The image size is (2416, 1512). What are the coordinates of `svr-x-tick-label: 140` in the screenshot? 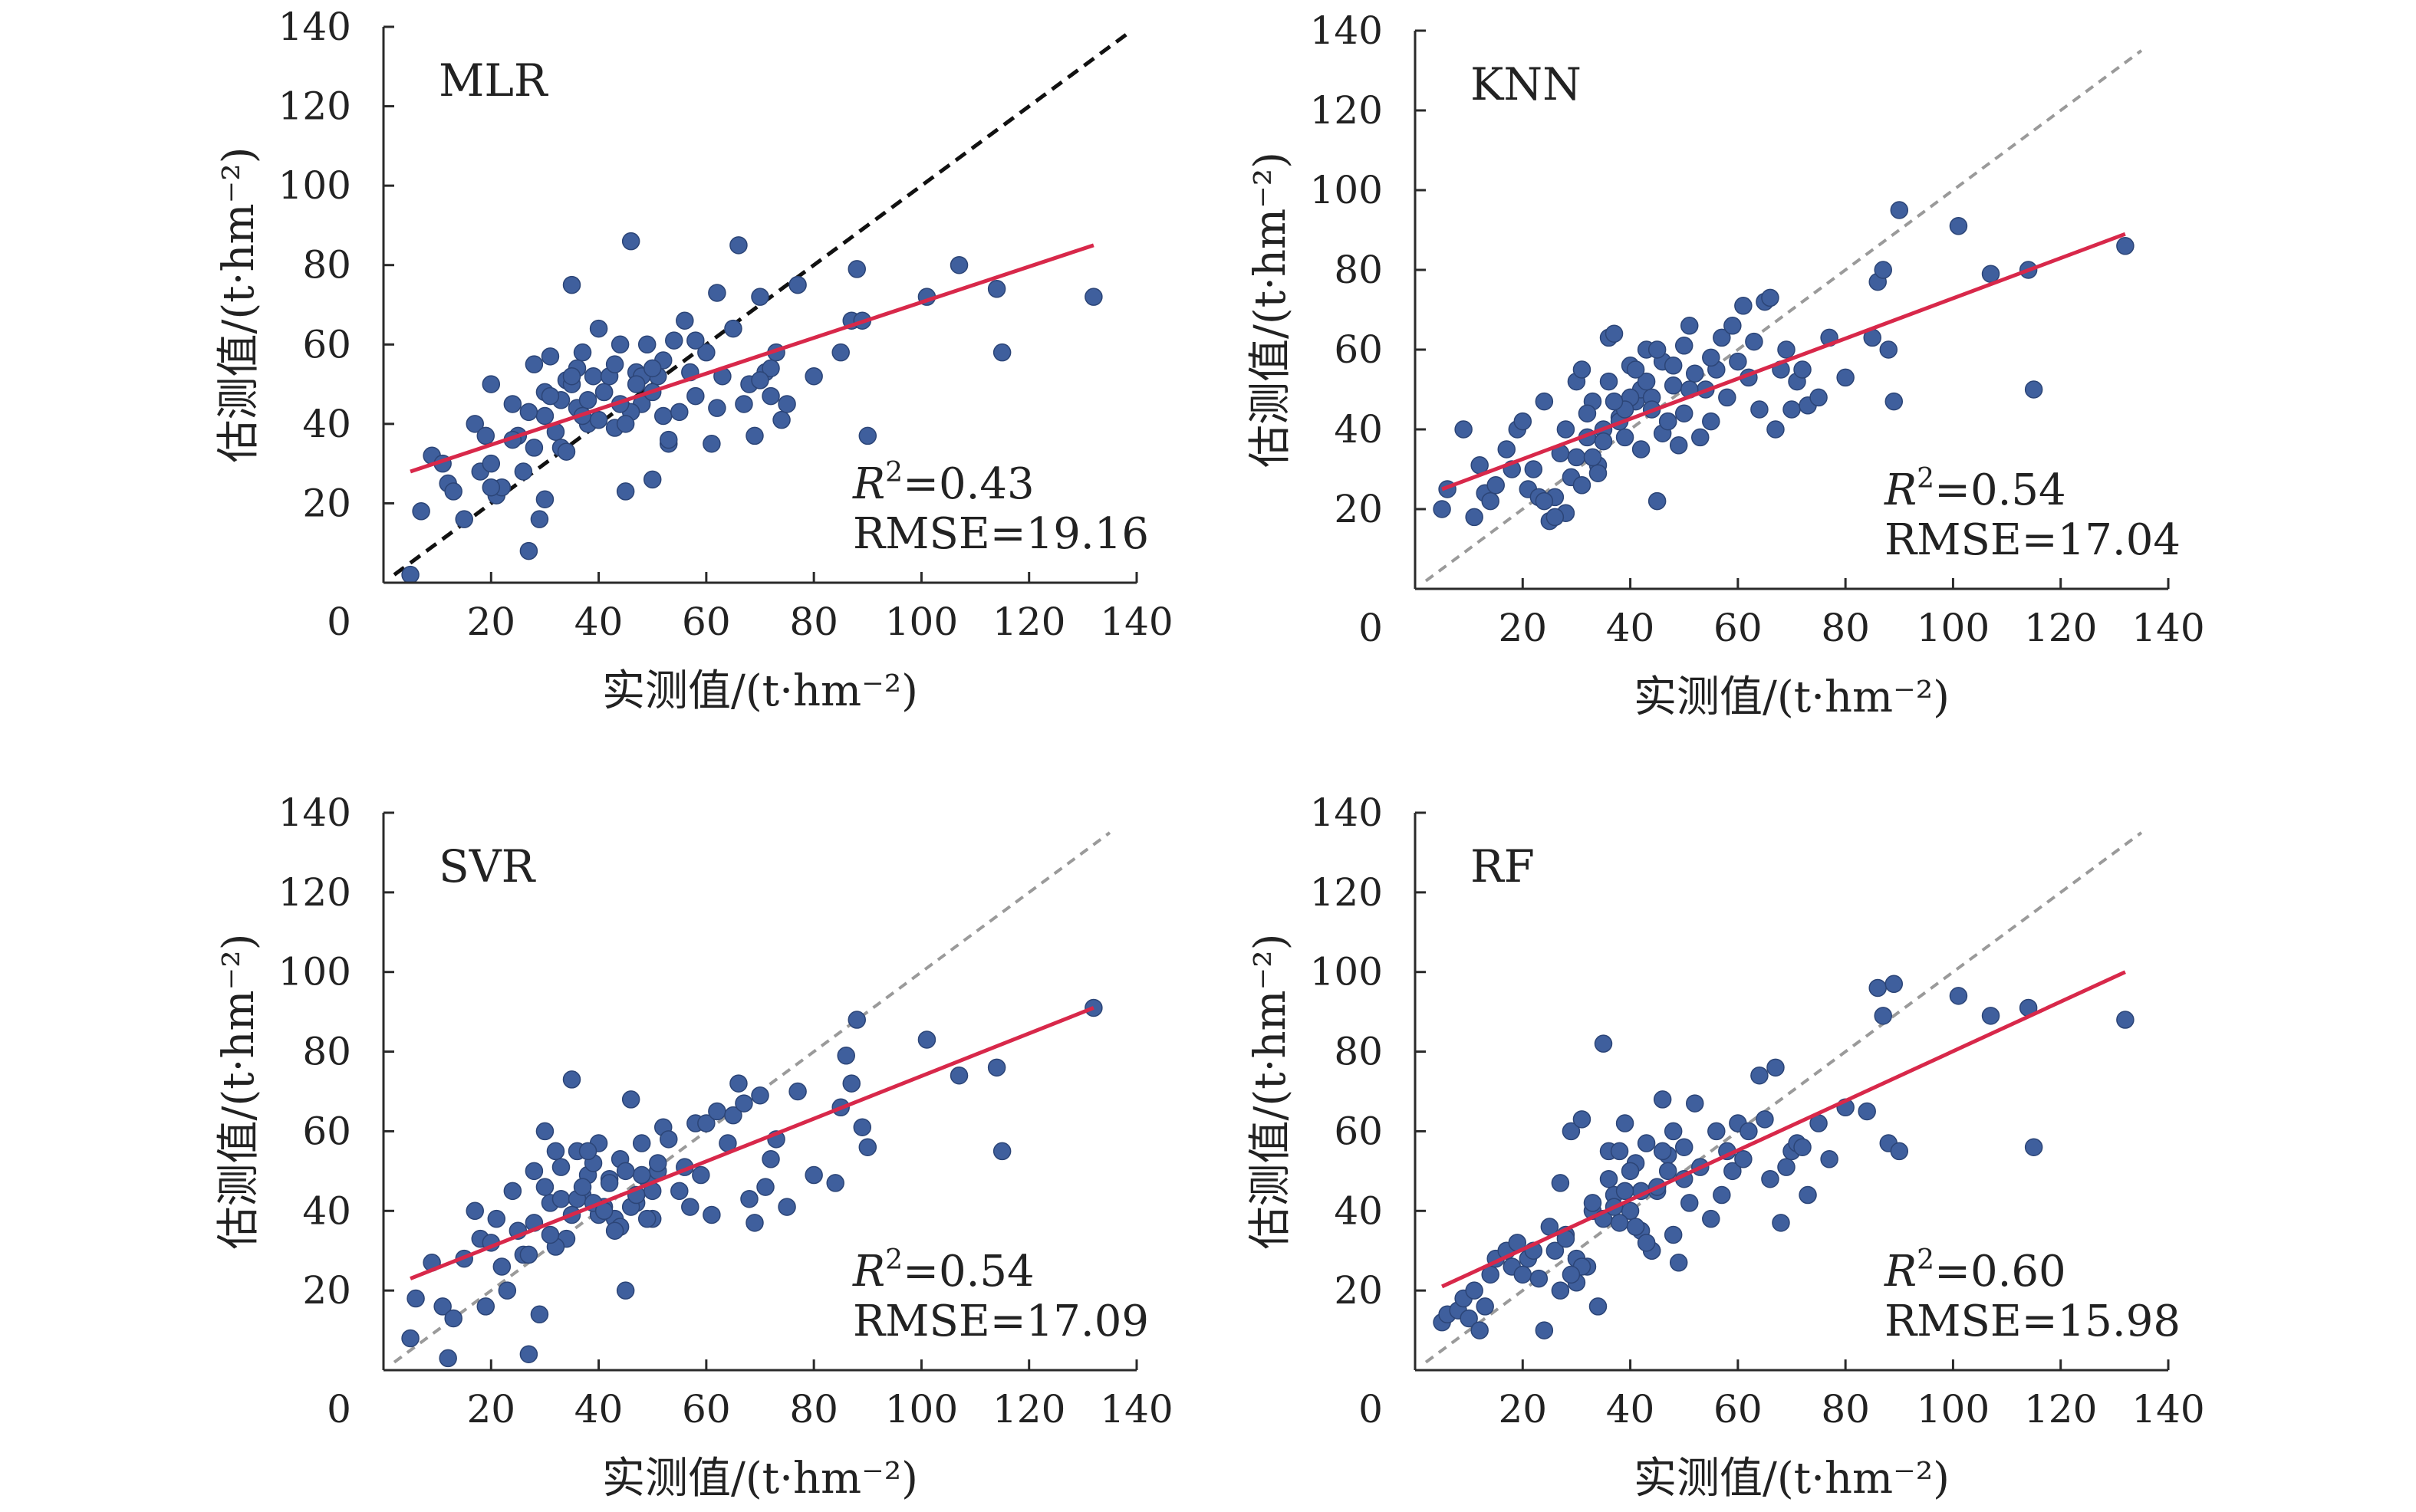 It's located at (1136, 1409).